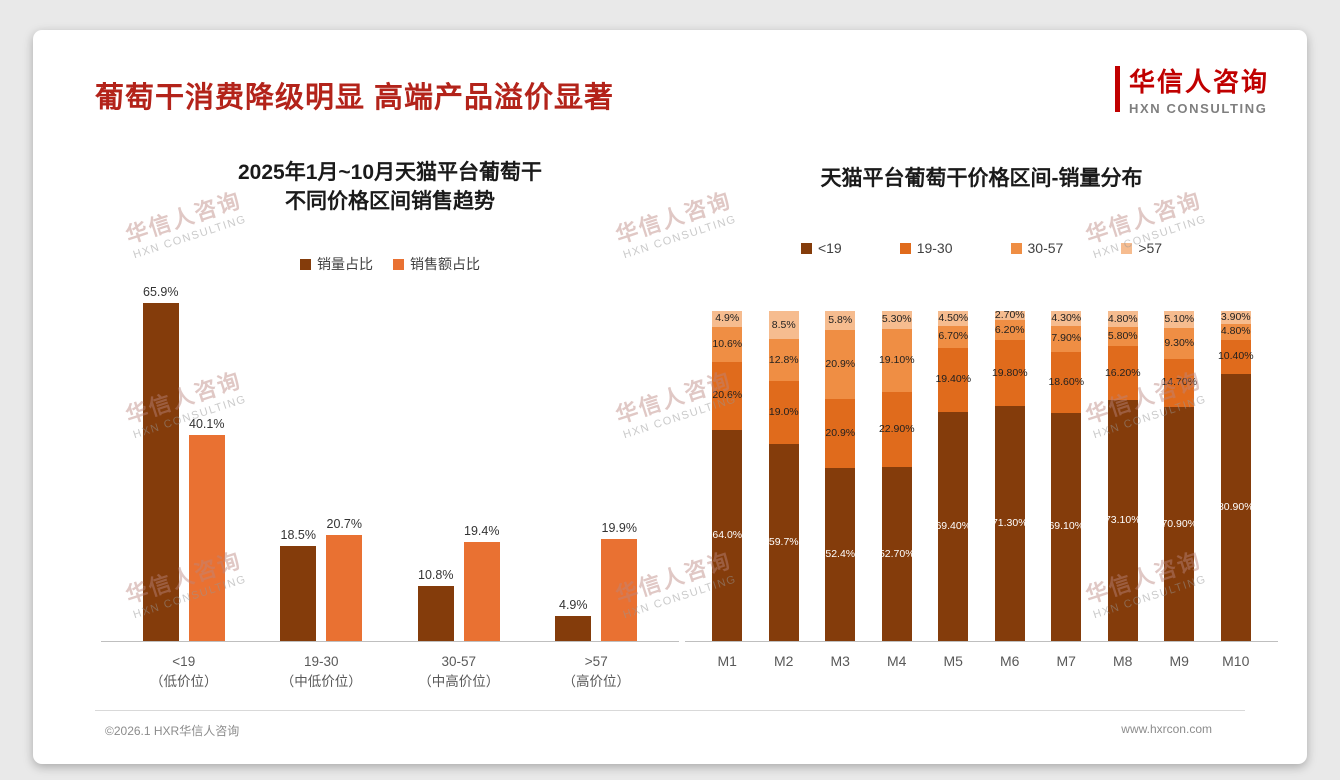 This screenshot has height=780, width=1340. Describe the element at coordinates (953, 526) in the screenshot. I see `bar-segment-<19-M5` at that location.